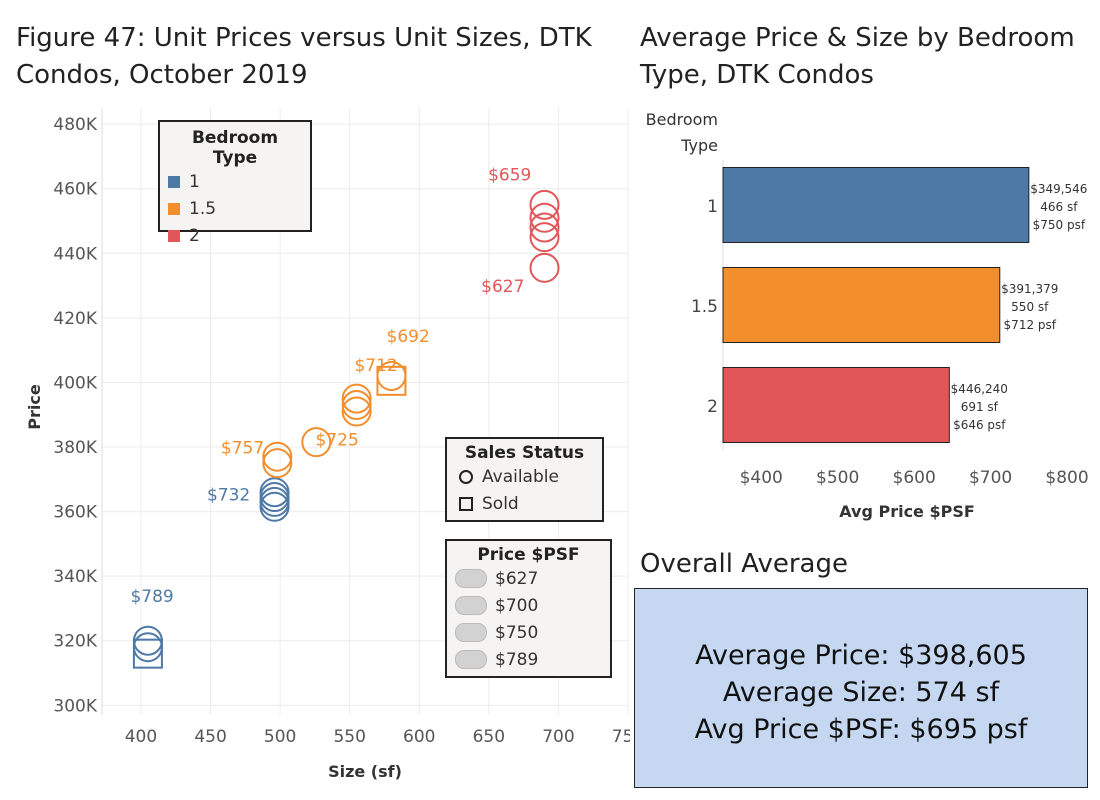 The width and height of the screenshot is (1100, 800). I want to click on legend-item-psf: $627, so click(528, 578).